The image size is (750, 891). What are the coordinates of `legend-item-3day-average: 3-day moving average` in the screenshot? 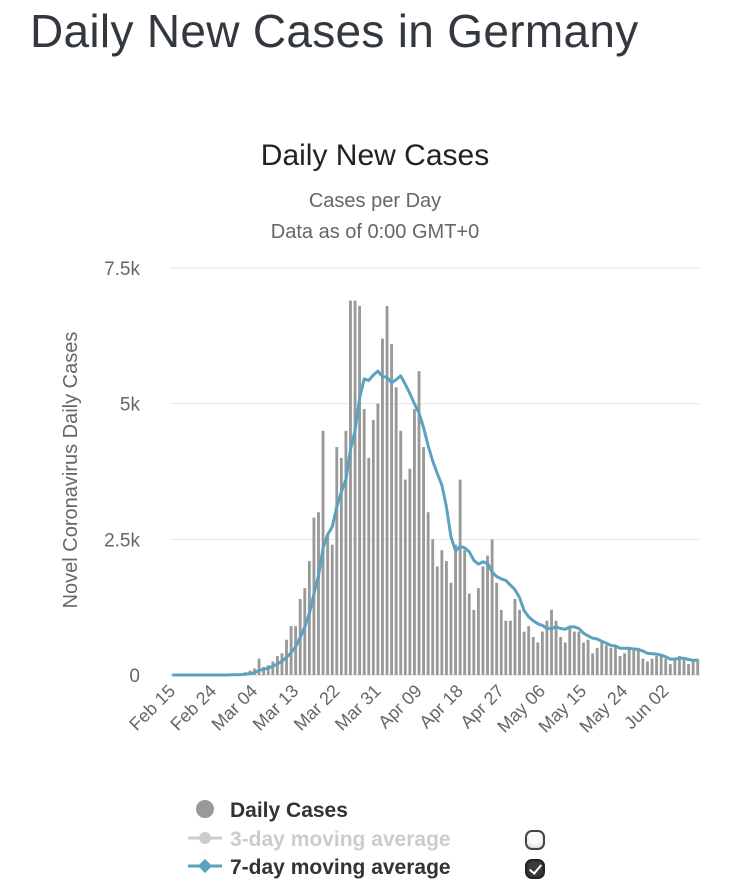 It's located at (319, 839).